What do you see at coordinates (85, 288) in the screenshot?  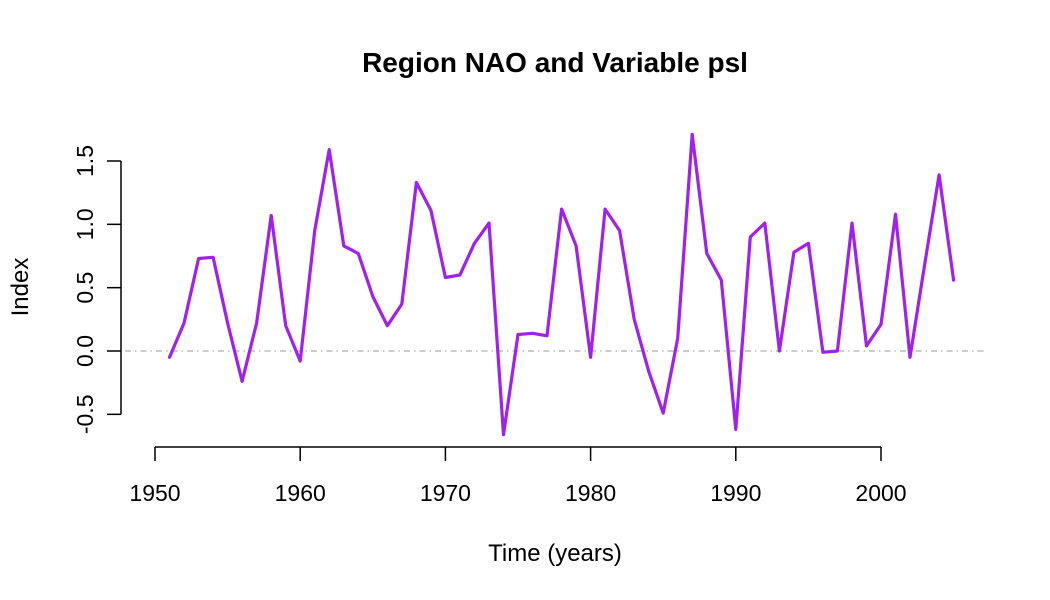 I see `y-tick-label: 0.5` at bounding box center [85, 288].